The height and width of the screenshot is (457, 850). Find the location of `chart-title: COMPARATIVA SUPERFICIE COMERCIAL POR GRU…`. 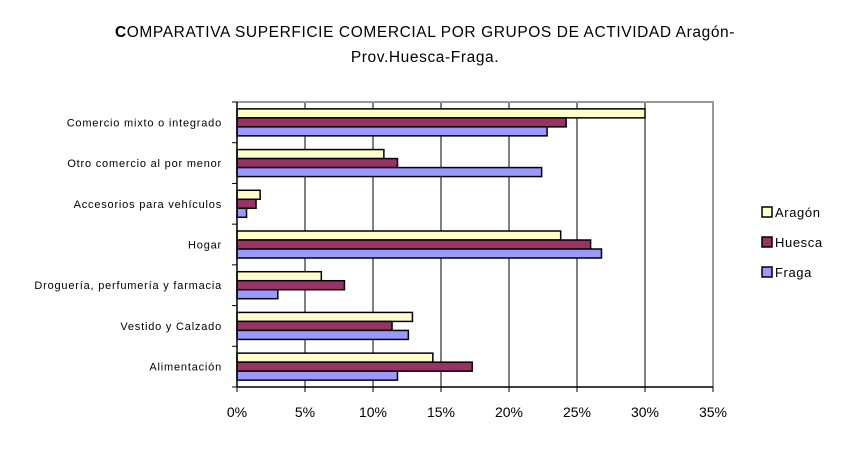

chart-title: COMPARATIVA SUPERFICIE COMERCIAL POR GRU… is located at coordinates (425, 45).